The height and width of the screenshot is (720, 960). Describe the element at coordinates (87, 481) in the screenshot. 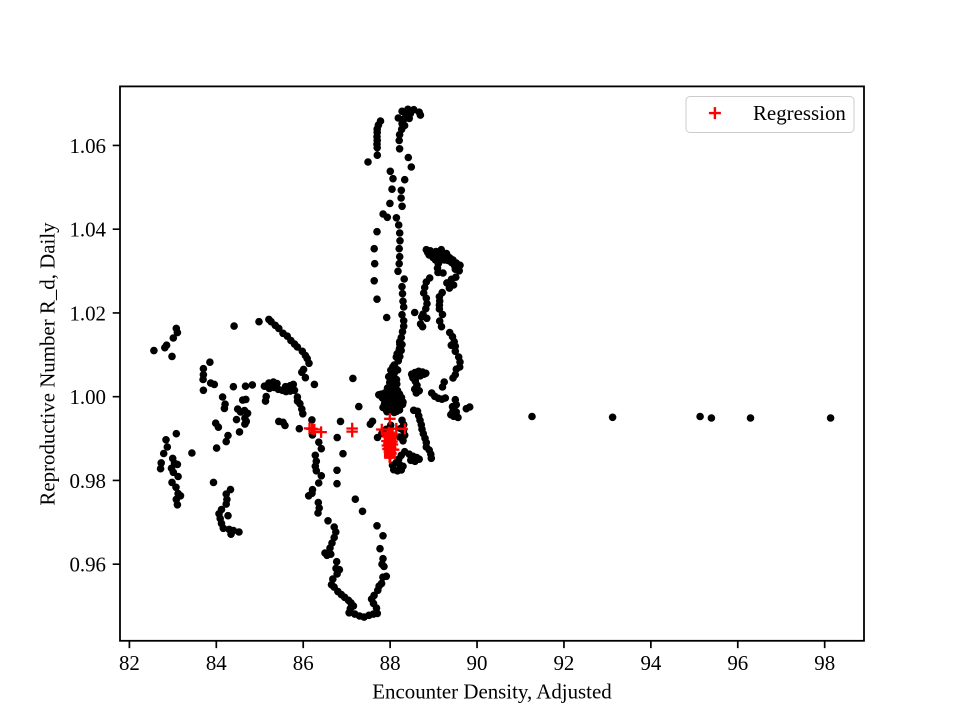

I see `svg-text: 0.98` at that location.